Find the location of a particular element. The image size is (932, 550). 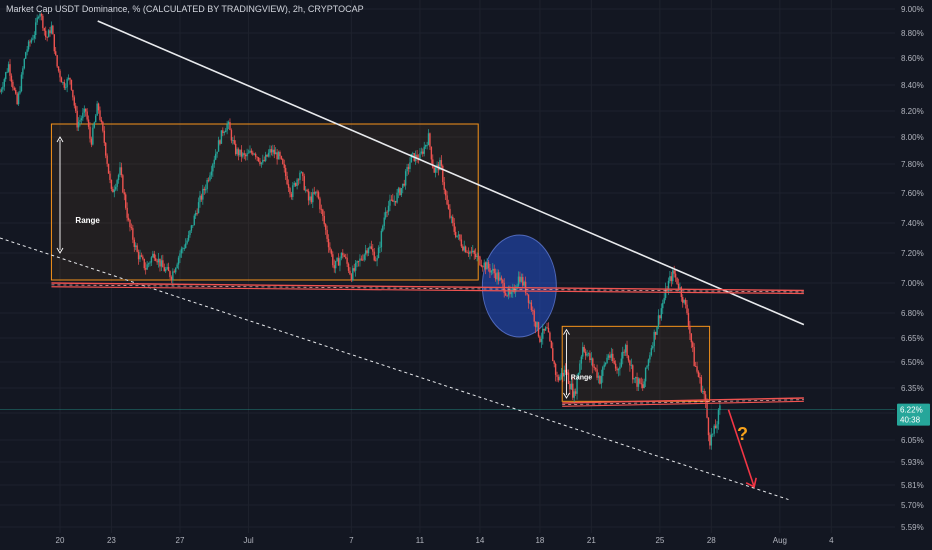

x-tick-label: Aug is located at coordinates (780, 540).